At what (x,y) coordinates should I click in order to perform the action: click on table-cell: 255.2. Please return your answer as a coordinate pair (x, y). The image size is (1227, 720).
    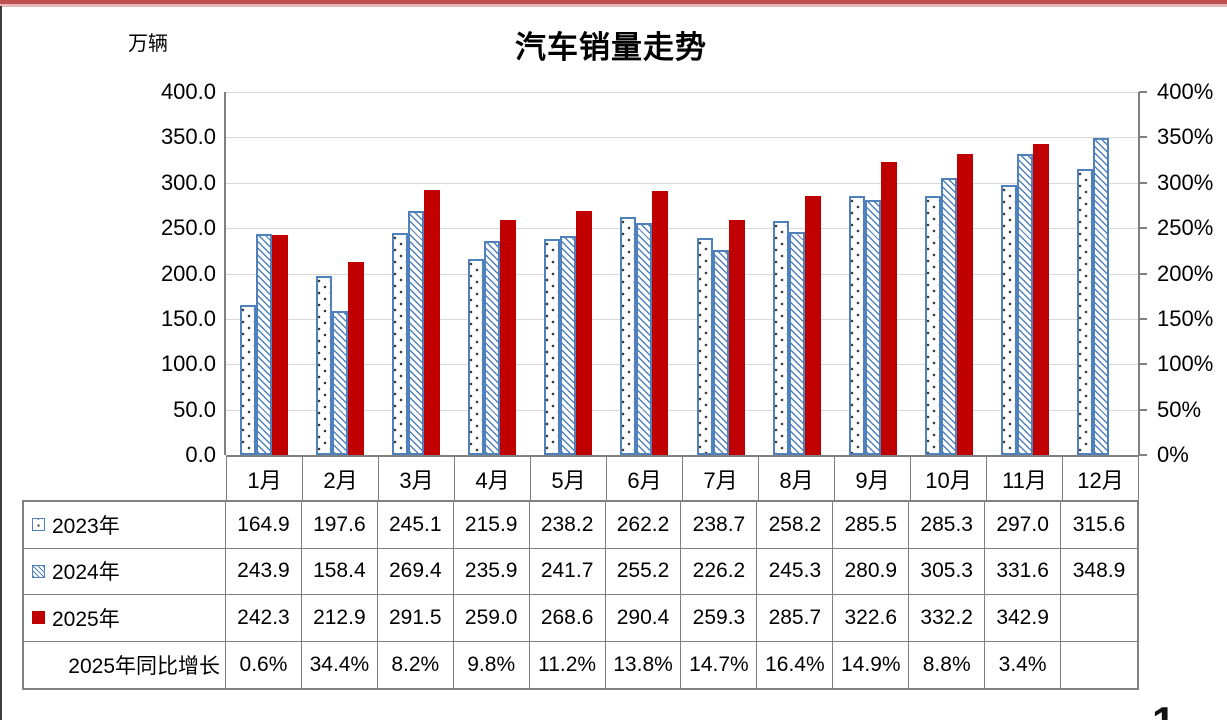
    Looking at the image, I should click on (643, 571).